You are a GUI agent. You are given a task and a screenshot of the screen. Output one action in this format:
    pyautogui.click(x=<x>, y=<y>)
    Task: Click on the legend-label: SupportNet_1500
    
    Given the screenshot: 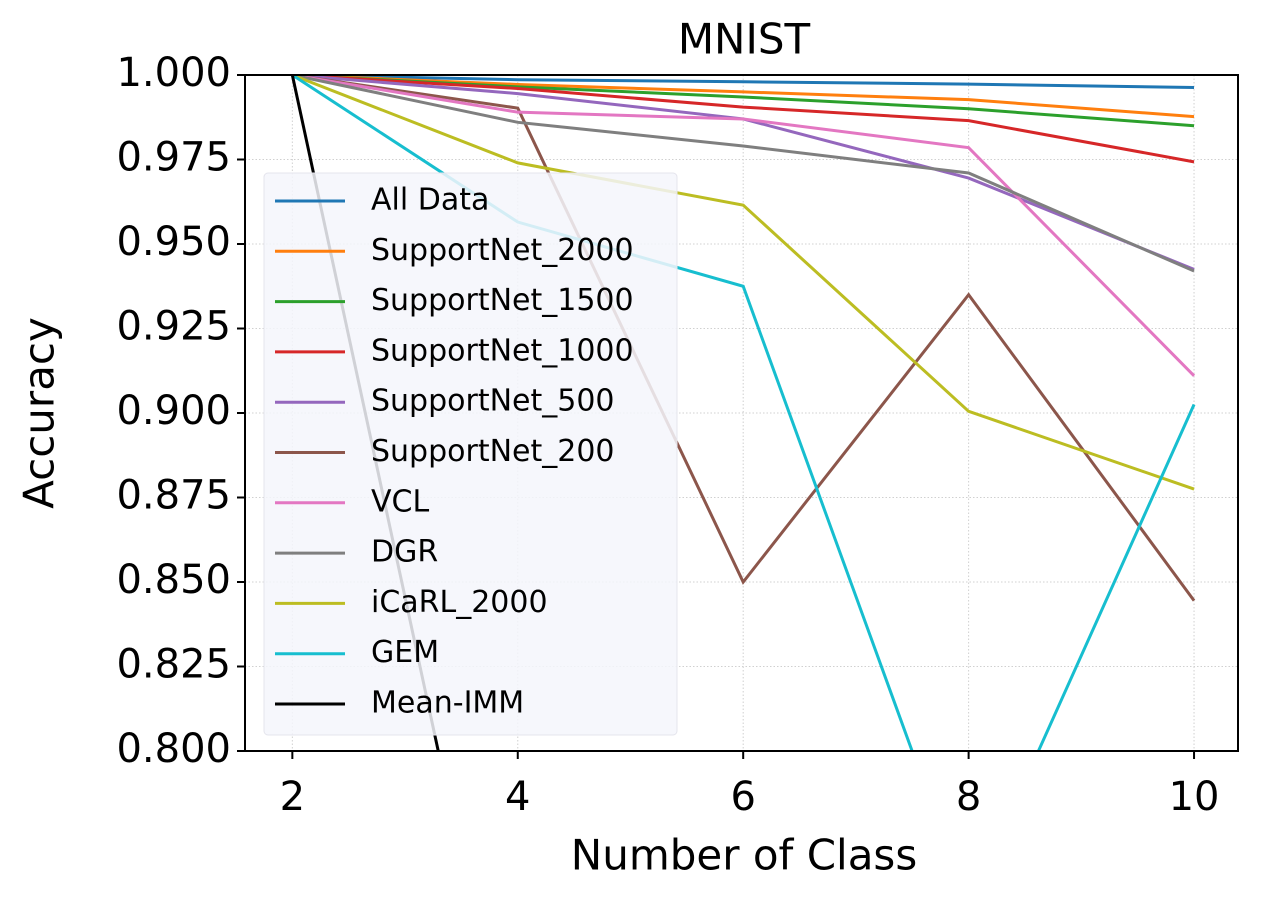 What is the action you would take?
    pyautogui.click(x=502, y=300)
    